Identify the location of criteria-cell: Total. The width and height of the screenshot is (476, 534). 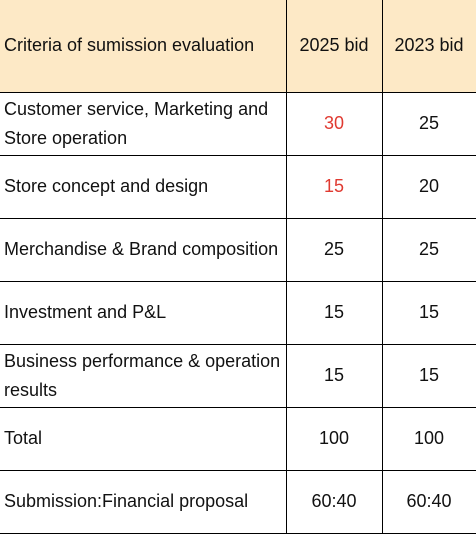
(143, 438).